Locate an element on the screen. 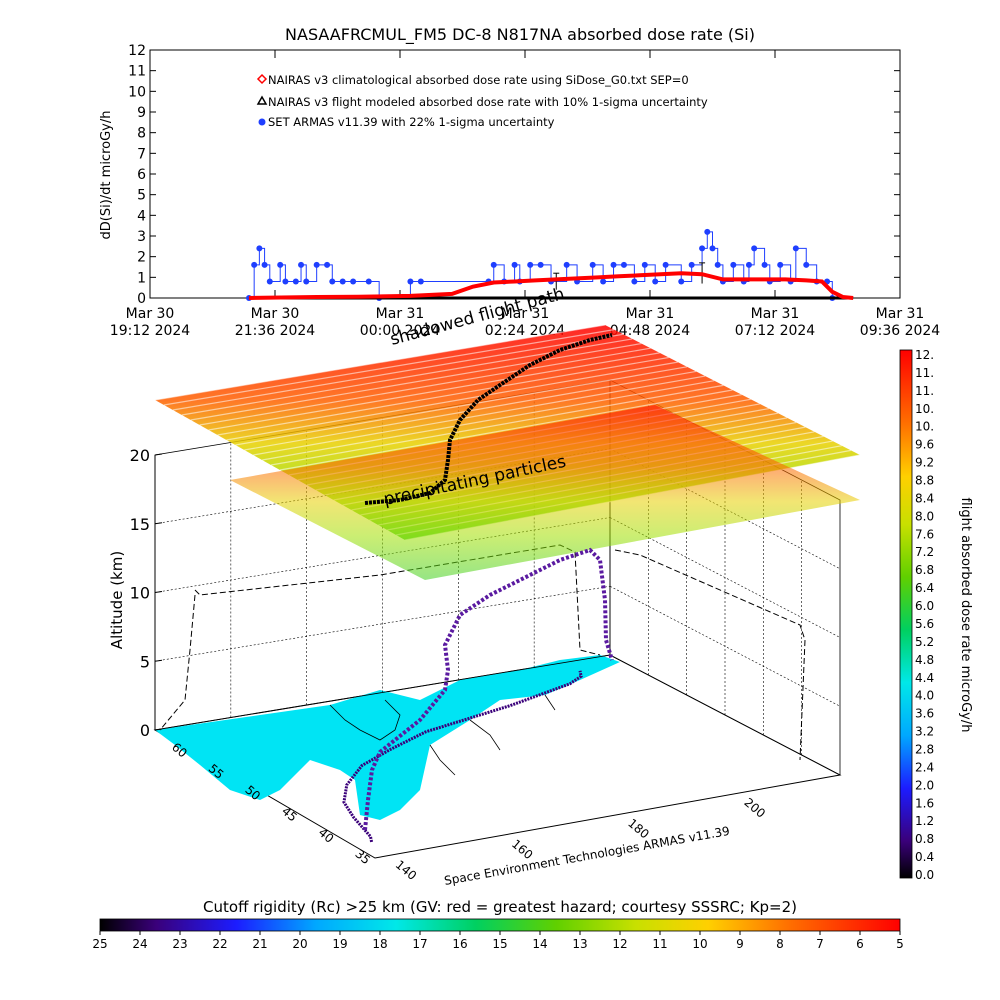  circle-marker-icon is located at coordinates (262, 122).